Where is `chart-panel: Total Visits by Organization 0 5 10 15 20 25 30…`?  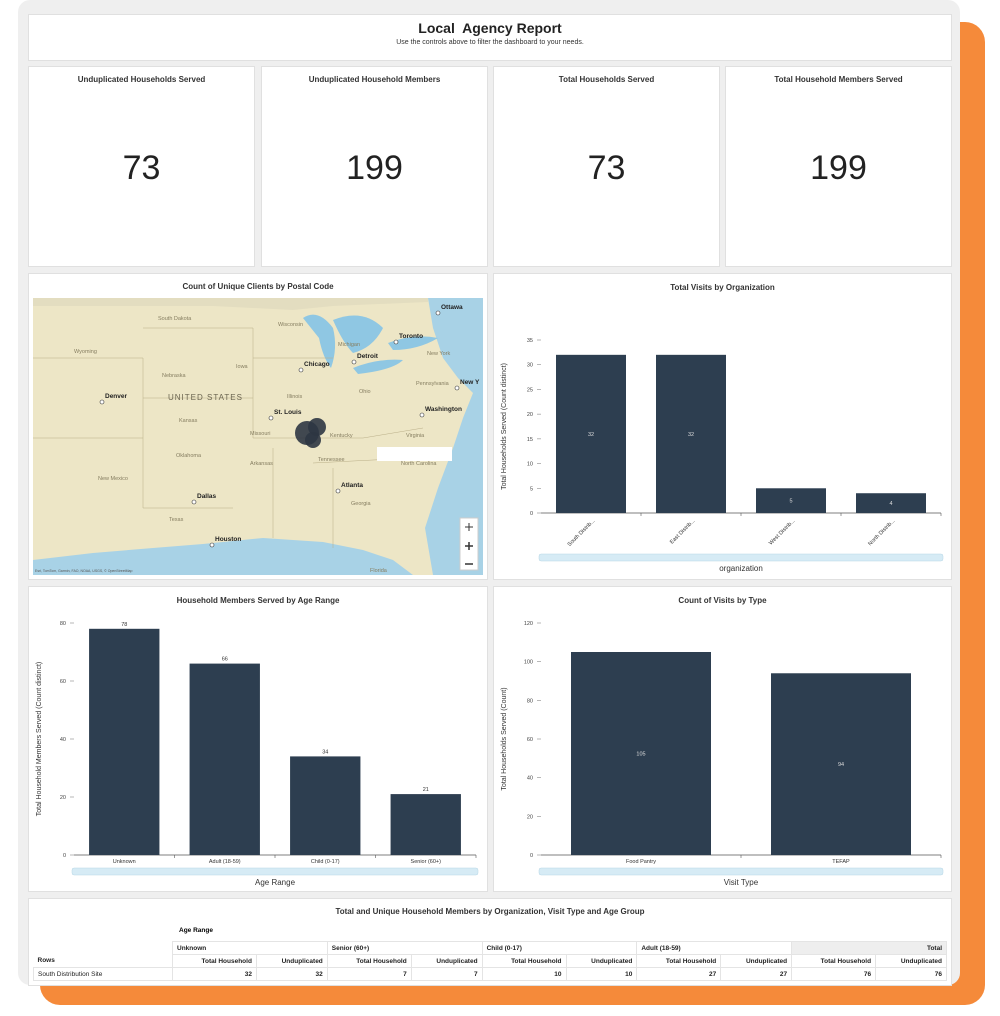
chart-panel: Total Visits by Organization 0 5 10 15 20 25 30… is located at coordinates (722, 426).